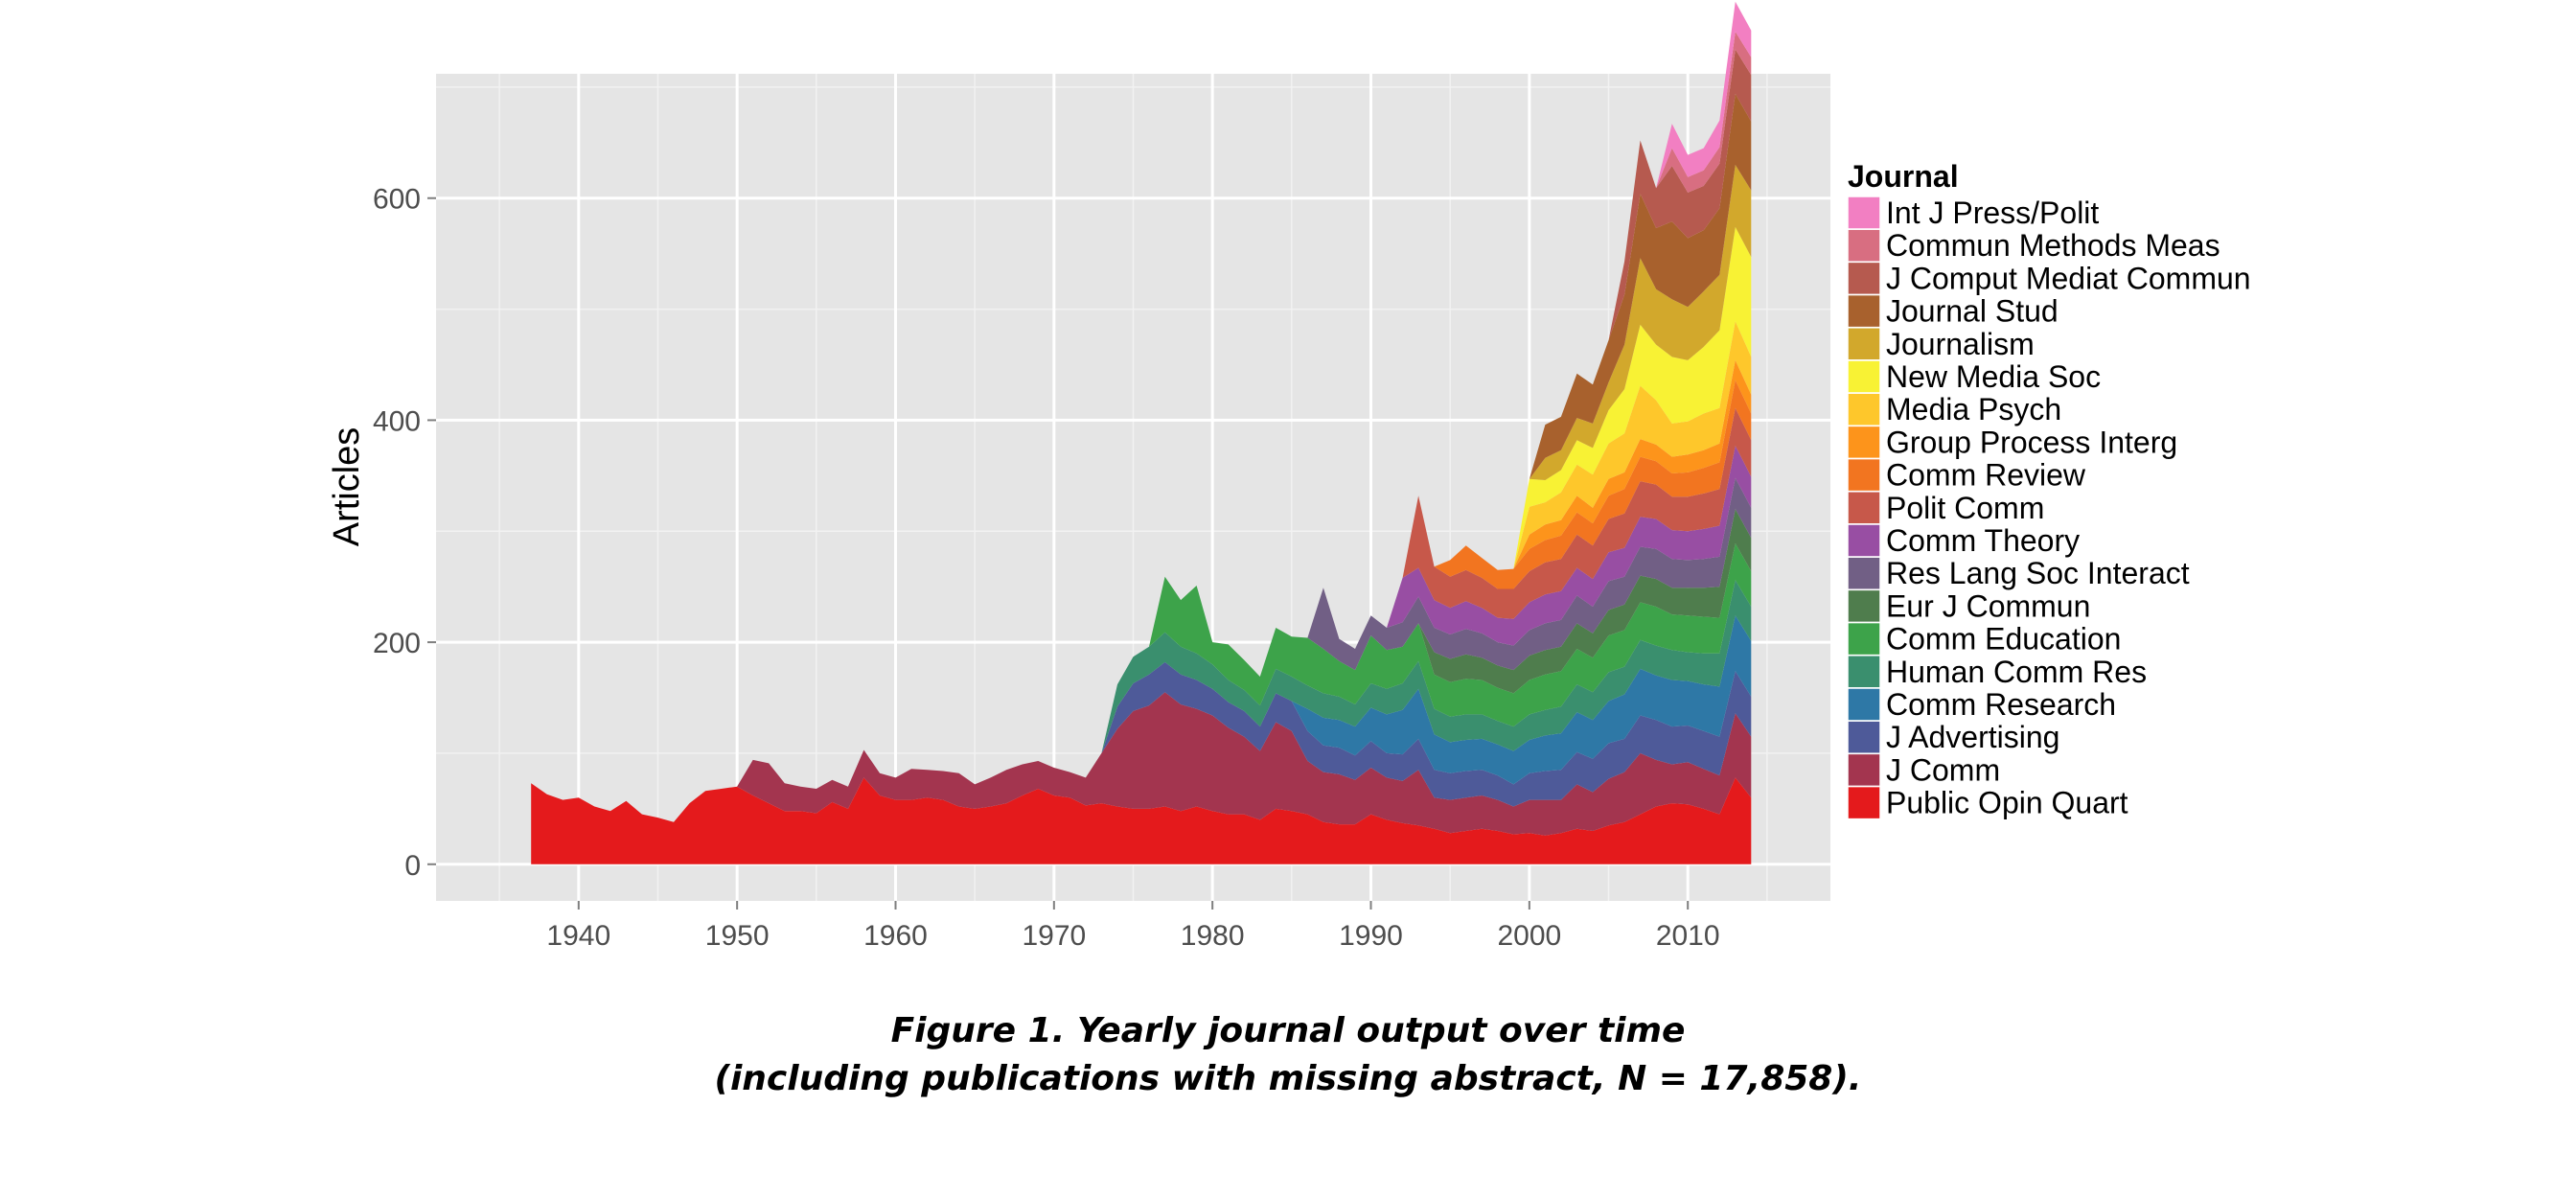 The image size is (2576, 1198). I want to click on area-public-opin-quart, so click(1141, 821).